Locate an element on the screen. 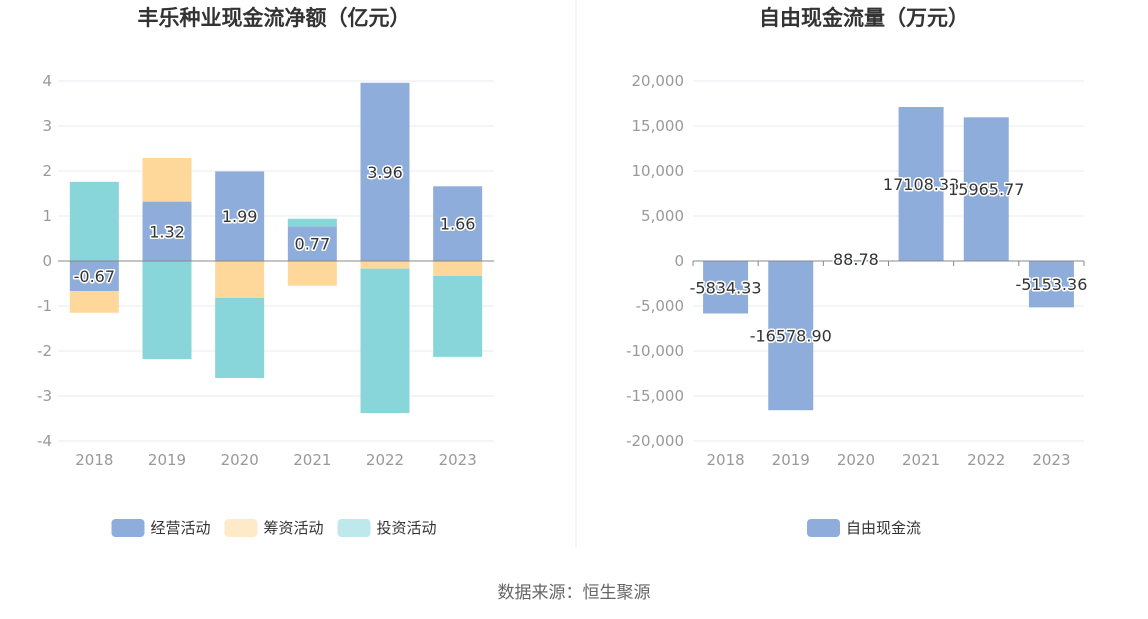  y-tick-label: 3 is located at coordinates (47, 126).